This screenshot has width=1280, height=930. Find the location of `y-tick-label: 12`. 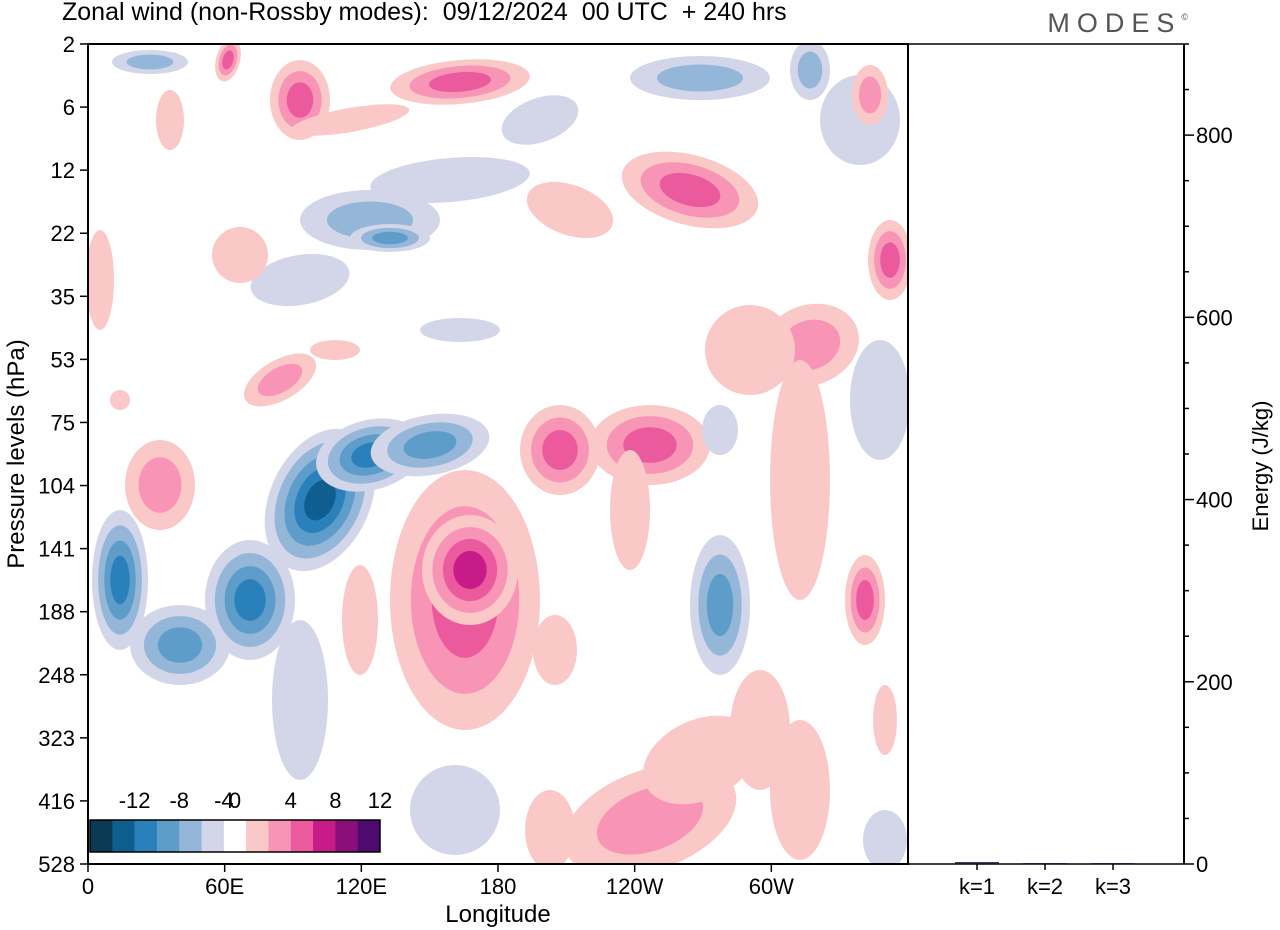

y-tick-label: 12 is located at coordinates (63, 170).